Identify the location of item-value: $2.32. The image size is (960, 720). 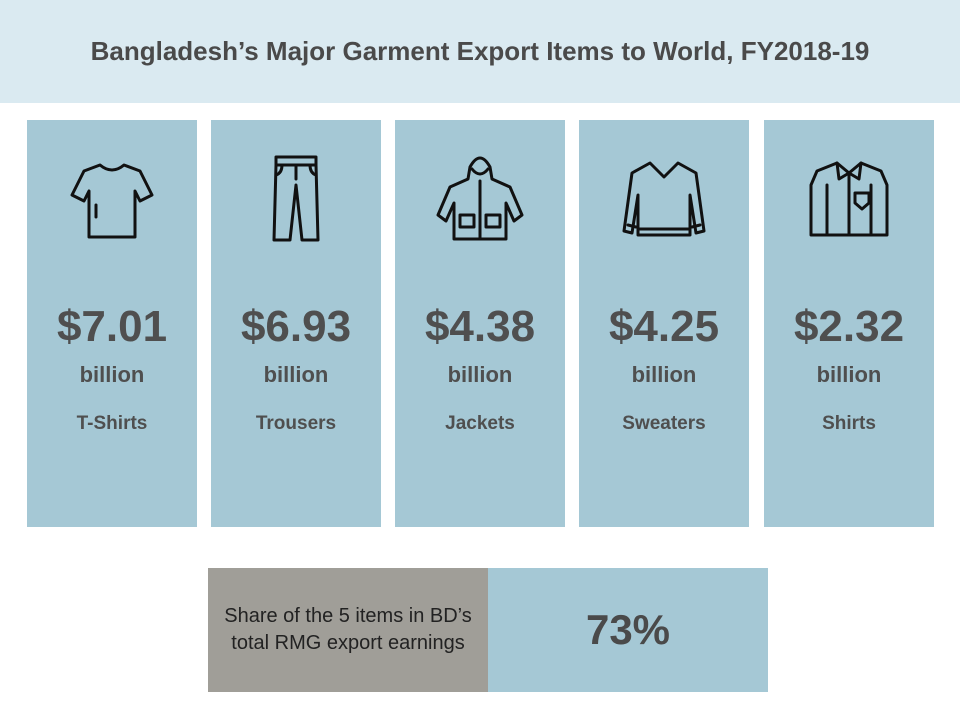
(849, 326).